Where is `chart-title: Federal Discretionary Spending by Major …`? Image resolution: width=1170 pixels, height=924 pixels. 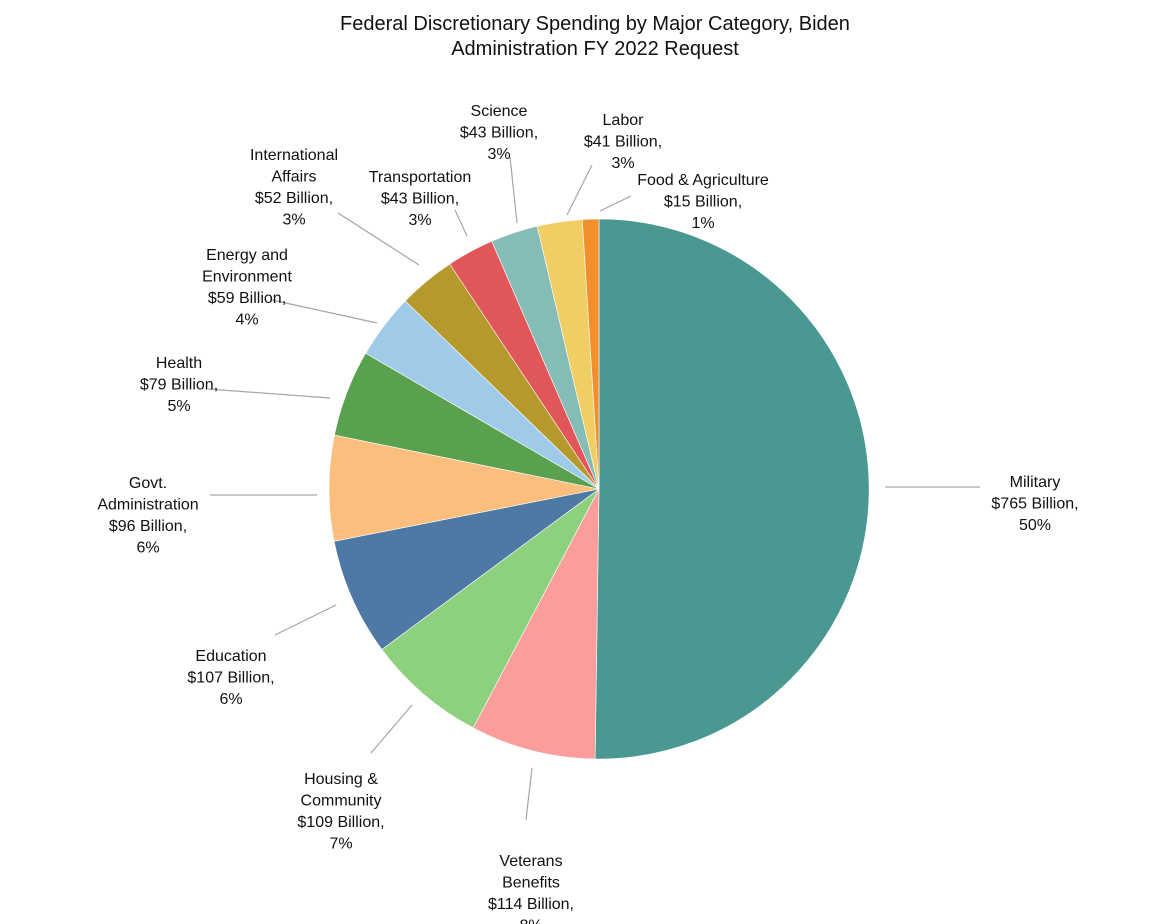 chart-title: Federal Discretionary Spending by Major … is located at coordinates (595, 37).